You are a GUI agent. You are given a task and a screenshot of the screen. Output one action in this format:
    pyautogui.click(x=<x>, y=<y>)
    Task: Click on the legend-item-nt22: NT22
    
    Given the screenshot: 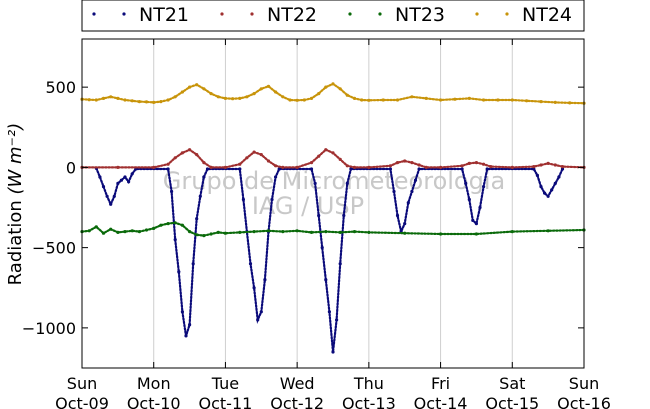 What is the action you would take?
    pyautogui.click(x=268, y=15)
    